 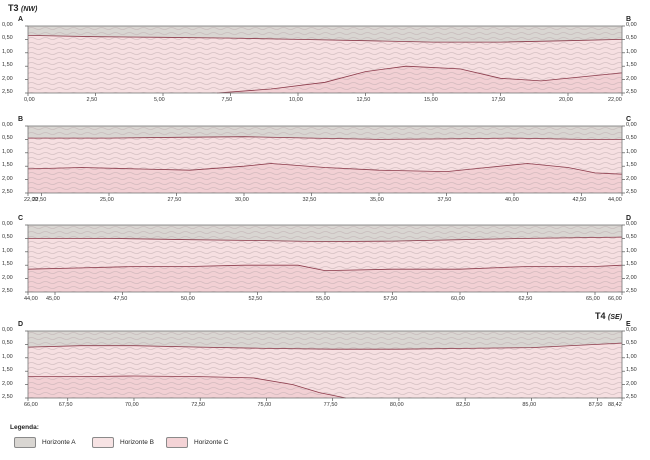 I want to click on x-tick-label: 15,00, so click(x=431, y=100).